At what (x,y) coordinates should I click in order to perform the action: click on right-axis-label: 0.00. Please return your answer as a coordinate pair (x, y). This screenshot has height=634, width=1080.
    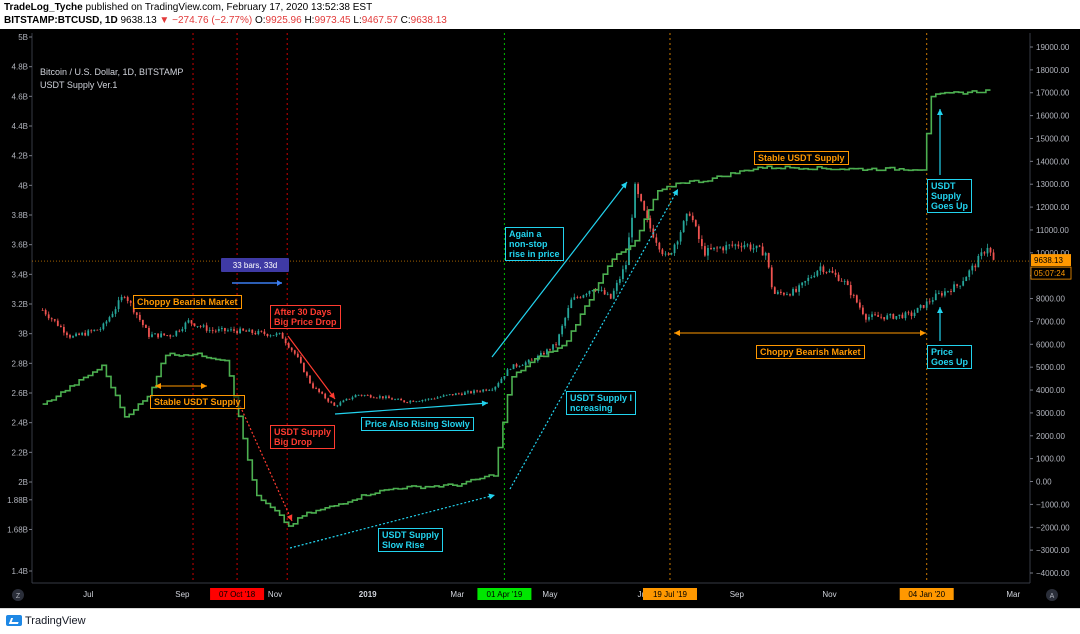
    Looking at the image, I should click on (1044, 482).